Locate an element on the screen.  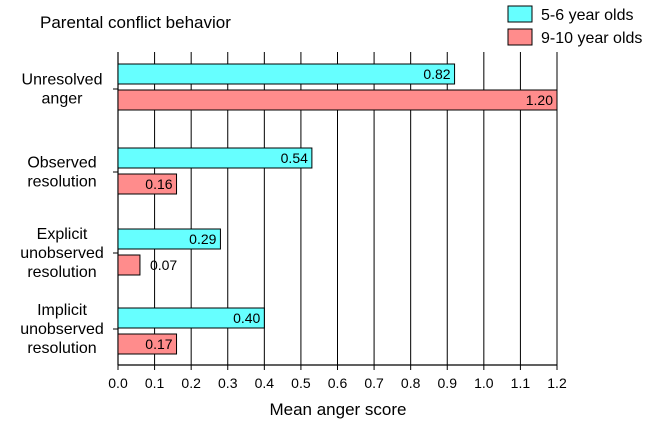
data-label: 0.07 is located at coordinates (163, 265).